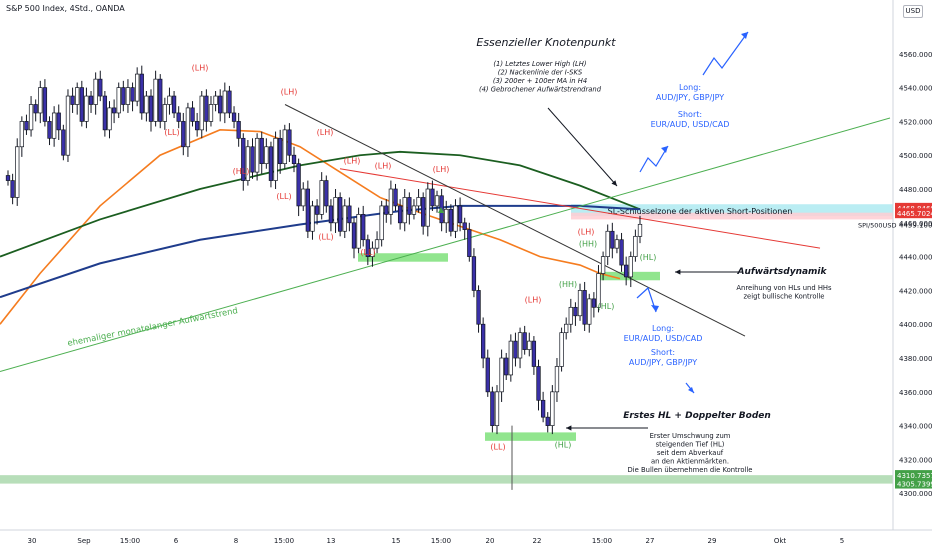 The image size is (932, 550). What do you see at coordinates (784, 288) in the screenshot?
I see `aufwaerts-text: Anreihung von HLs und HHs` at bounding box center [784, 288].